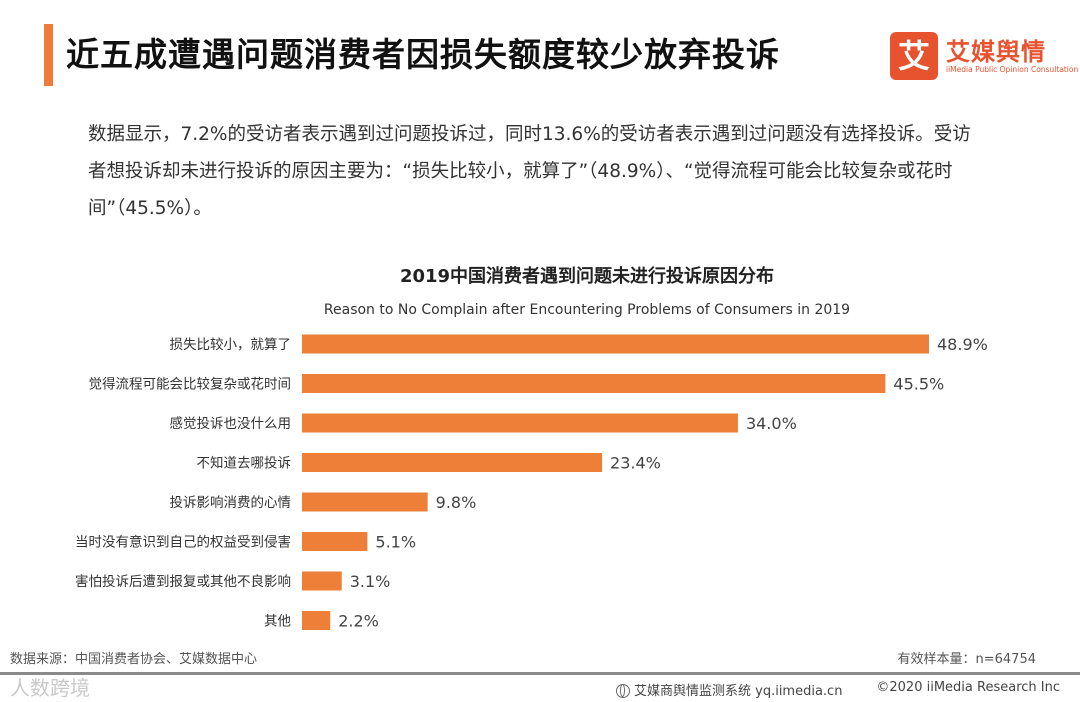  I want to click on globe-icon, so click(623, 691).